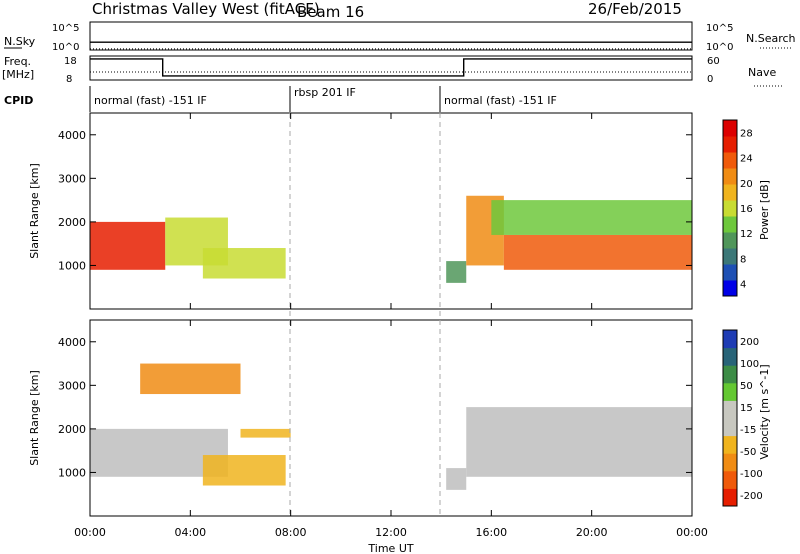 This screenshot has height=554, width=800. What do you see at coordinates (592, 532) in the screenshot?
I see `x-tick-label: 20:00` at bounding box center [592, 532].